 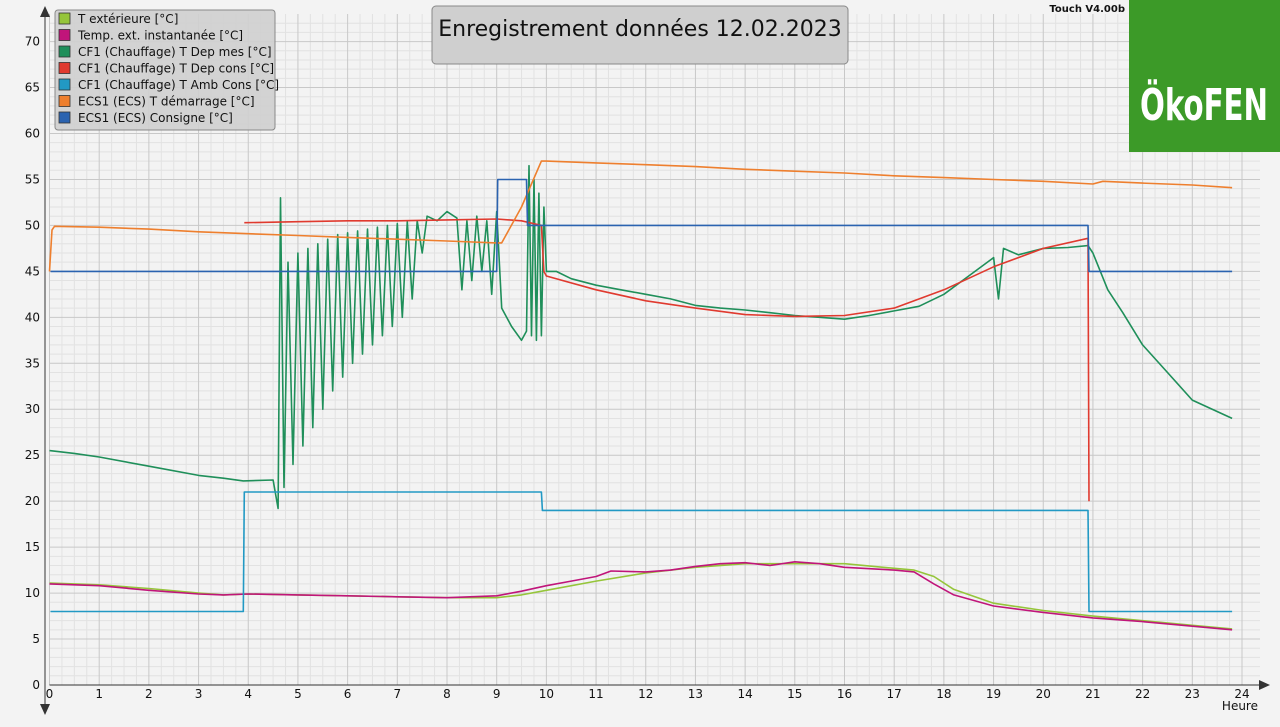 What do you see at coordinates (695, 694) in the screenshot?
I see `x-tick-label: 13` at bounding box center [695, 694].